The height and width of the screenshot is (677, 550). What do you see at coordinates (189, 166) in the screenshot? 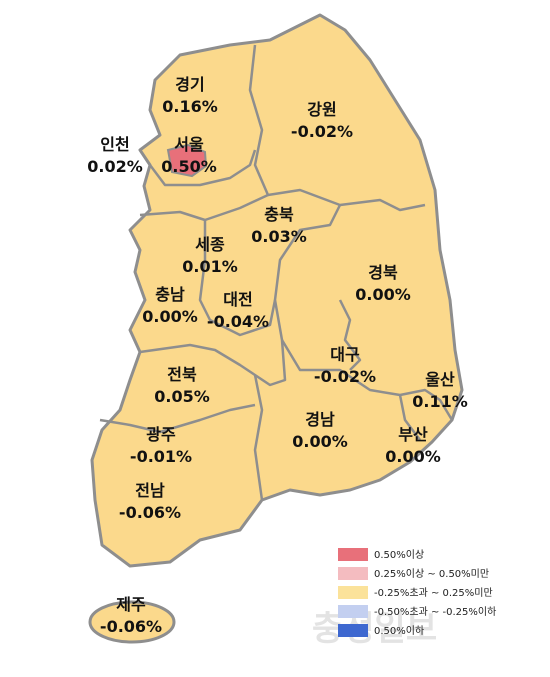
I see `region-value: 0.50%` at bounding box center [189, 166].